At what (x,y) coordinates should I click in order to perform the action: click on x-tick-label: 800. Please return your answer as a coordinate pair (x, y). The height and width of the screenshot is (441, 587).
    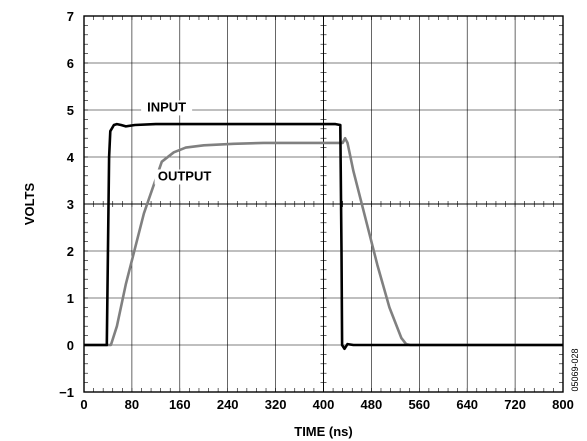
    Looking at the image, I should click on (563, 404).